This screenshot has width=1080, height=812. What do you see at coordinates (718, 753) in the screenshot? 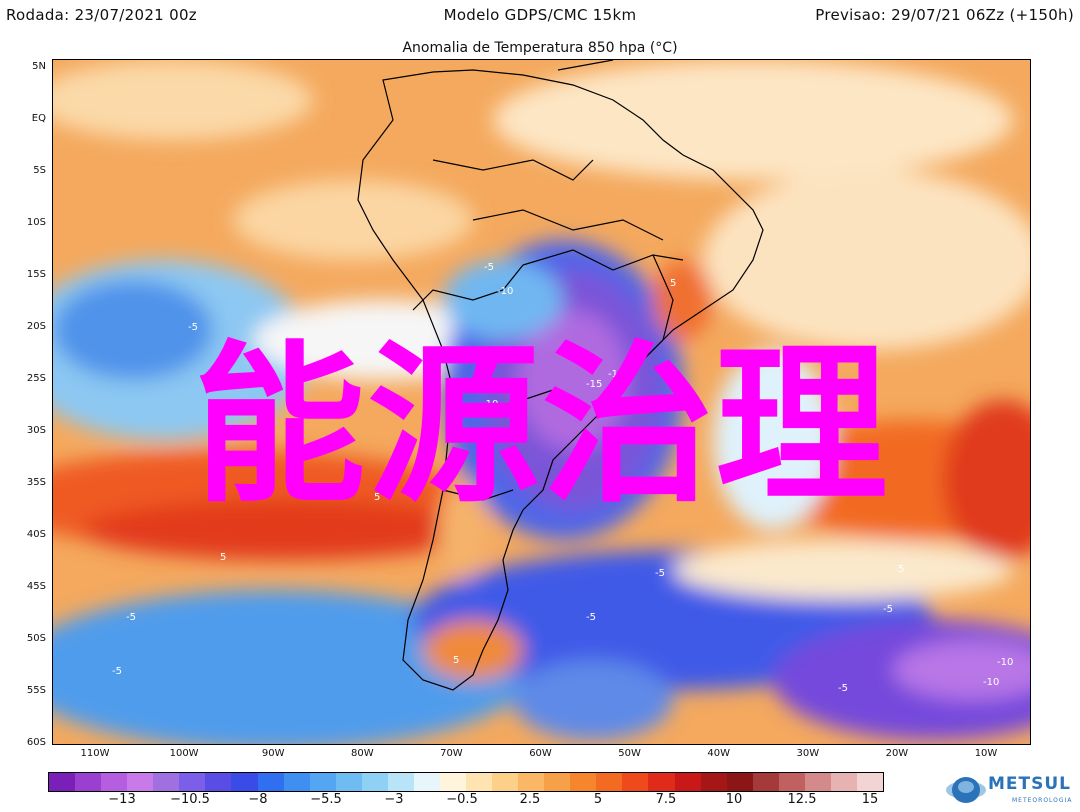
I see `longitude-label: 40W` at bounding box center [718, 753].